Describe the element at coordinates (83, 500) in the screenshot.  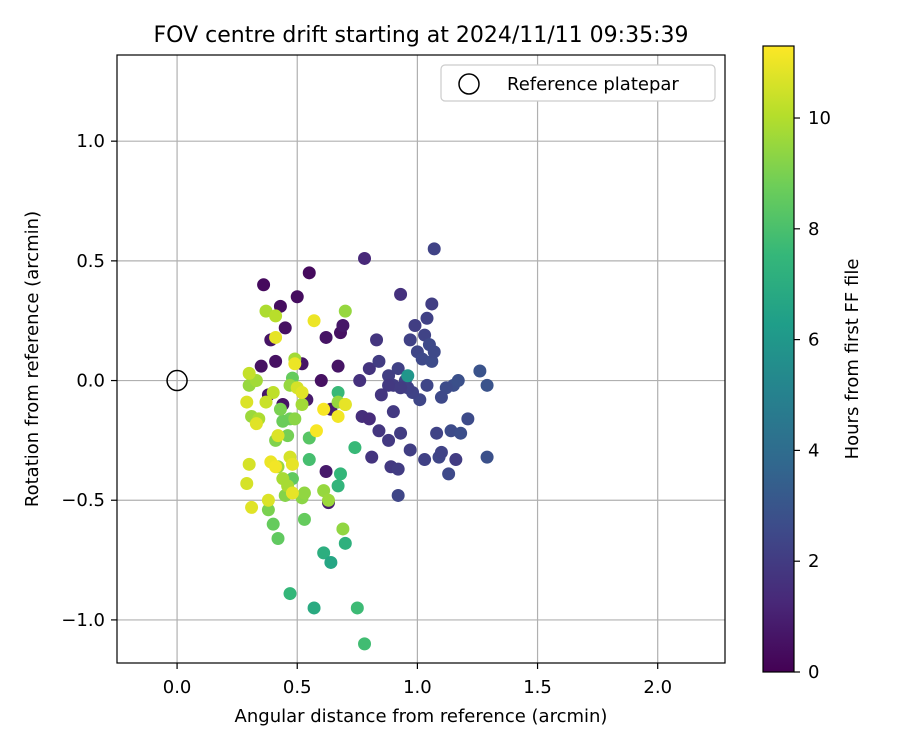
I see `y-tick-label: −0.5` at that location.